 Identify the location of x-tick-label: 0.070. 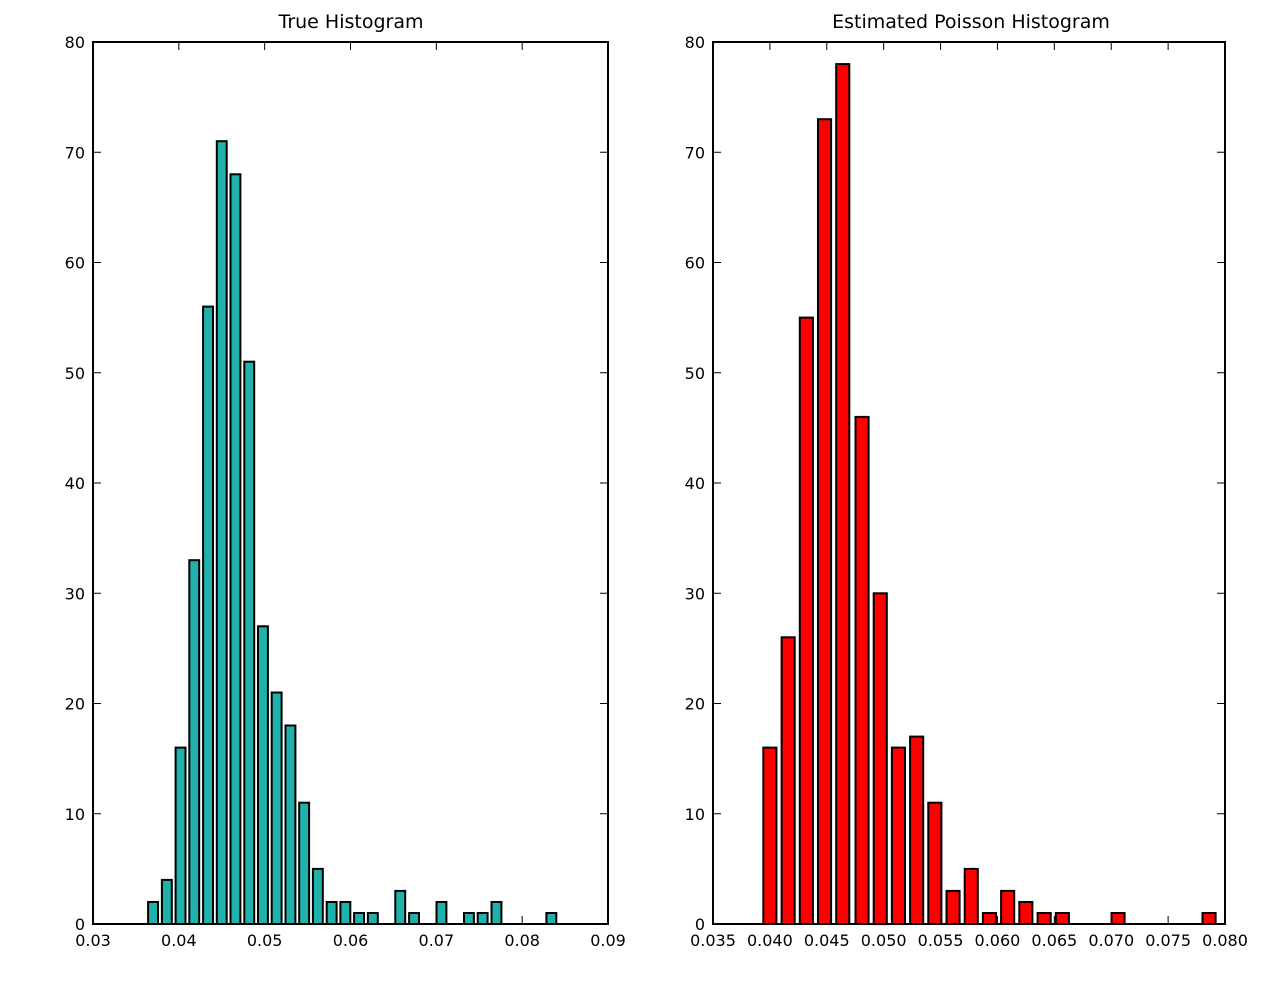
(1111, 940).